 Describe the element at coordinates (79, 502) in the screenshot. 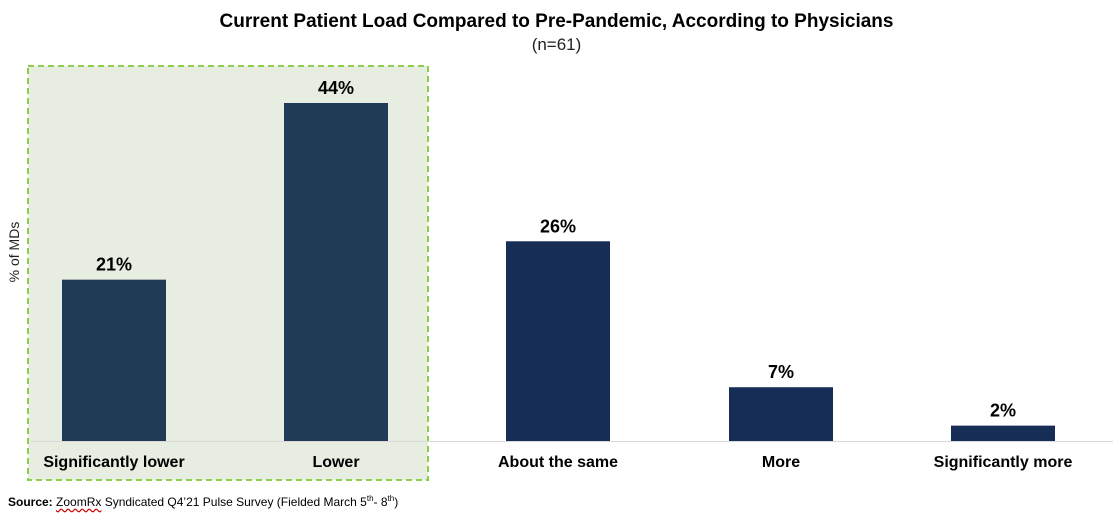

I see `source-name: ZoomRx` at that location.